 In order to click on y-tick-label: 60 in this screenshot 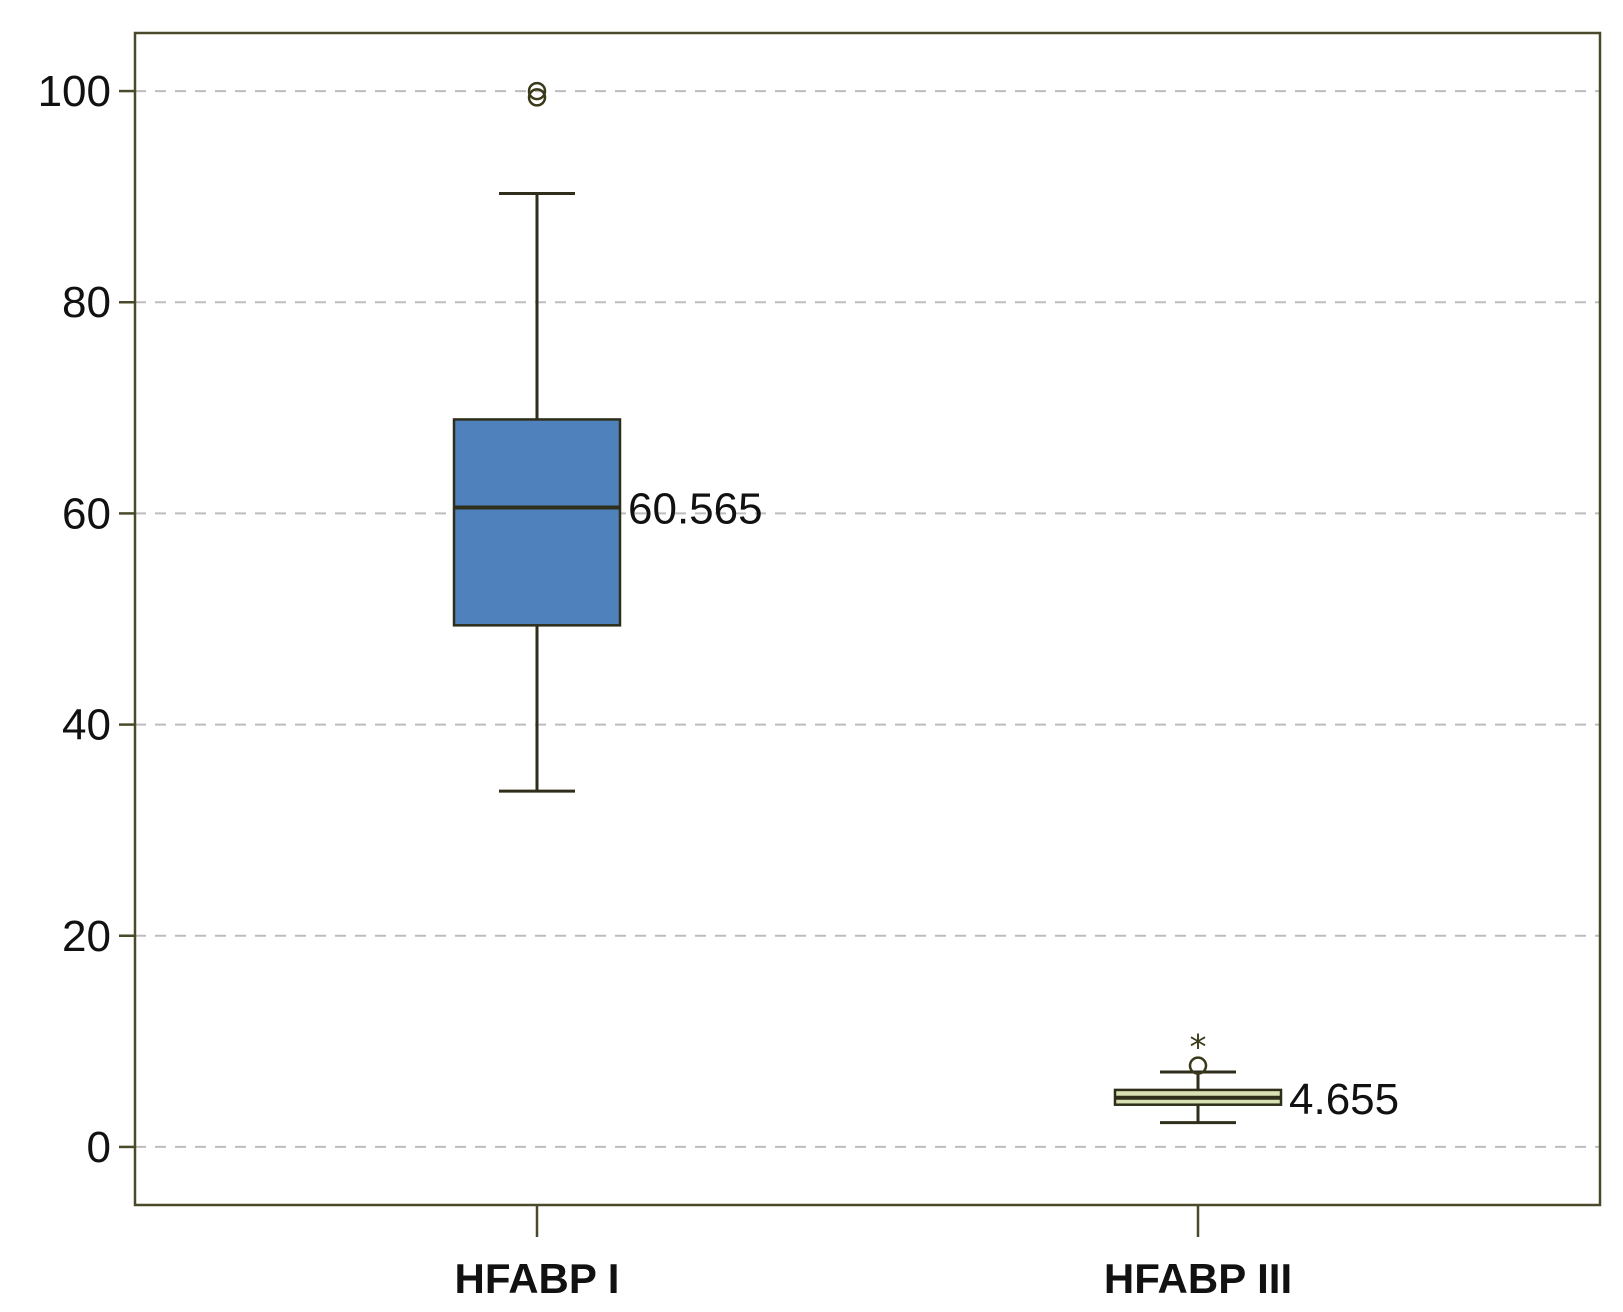, I will do `click(86, 513)`.